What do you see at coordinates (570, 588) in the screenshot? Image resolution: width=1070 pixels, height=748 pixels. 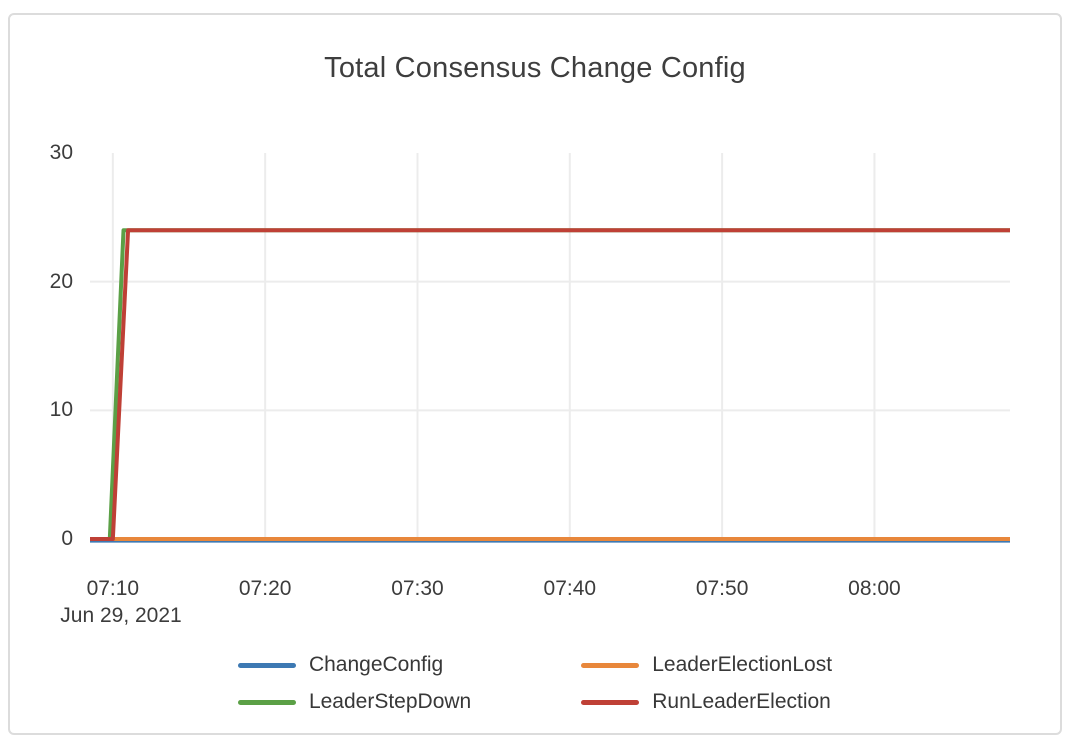 I see `x-tick-label: 07:40` at bounding box center [570, 588].